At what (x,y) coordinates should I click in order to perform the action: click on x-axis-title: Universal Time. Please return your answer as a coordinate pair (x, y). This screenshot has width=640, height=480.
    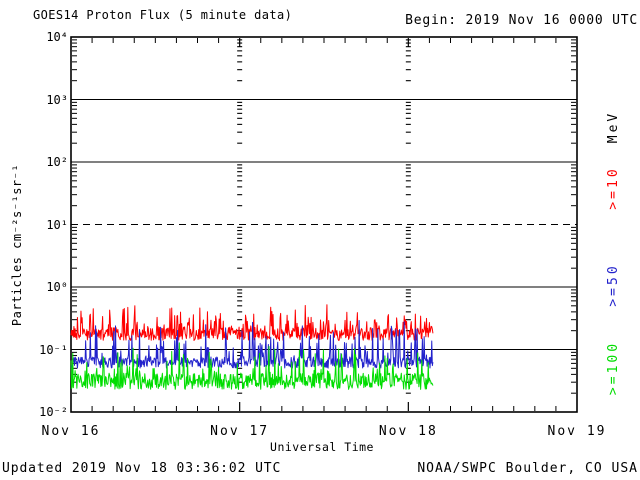
    Looking at the image, I should click on (322, 447).